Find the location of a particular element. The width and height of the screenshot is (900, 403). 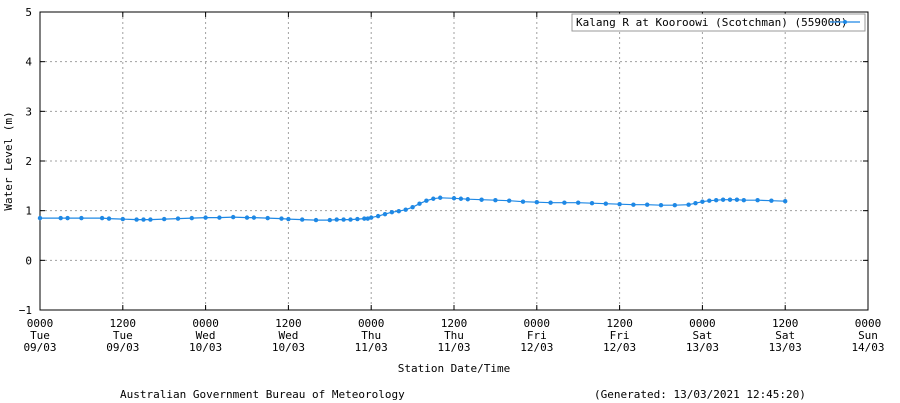

y-tick-label: 1 is located at coordinates (28, 211).